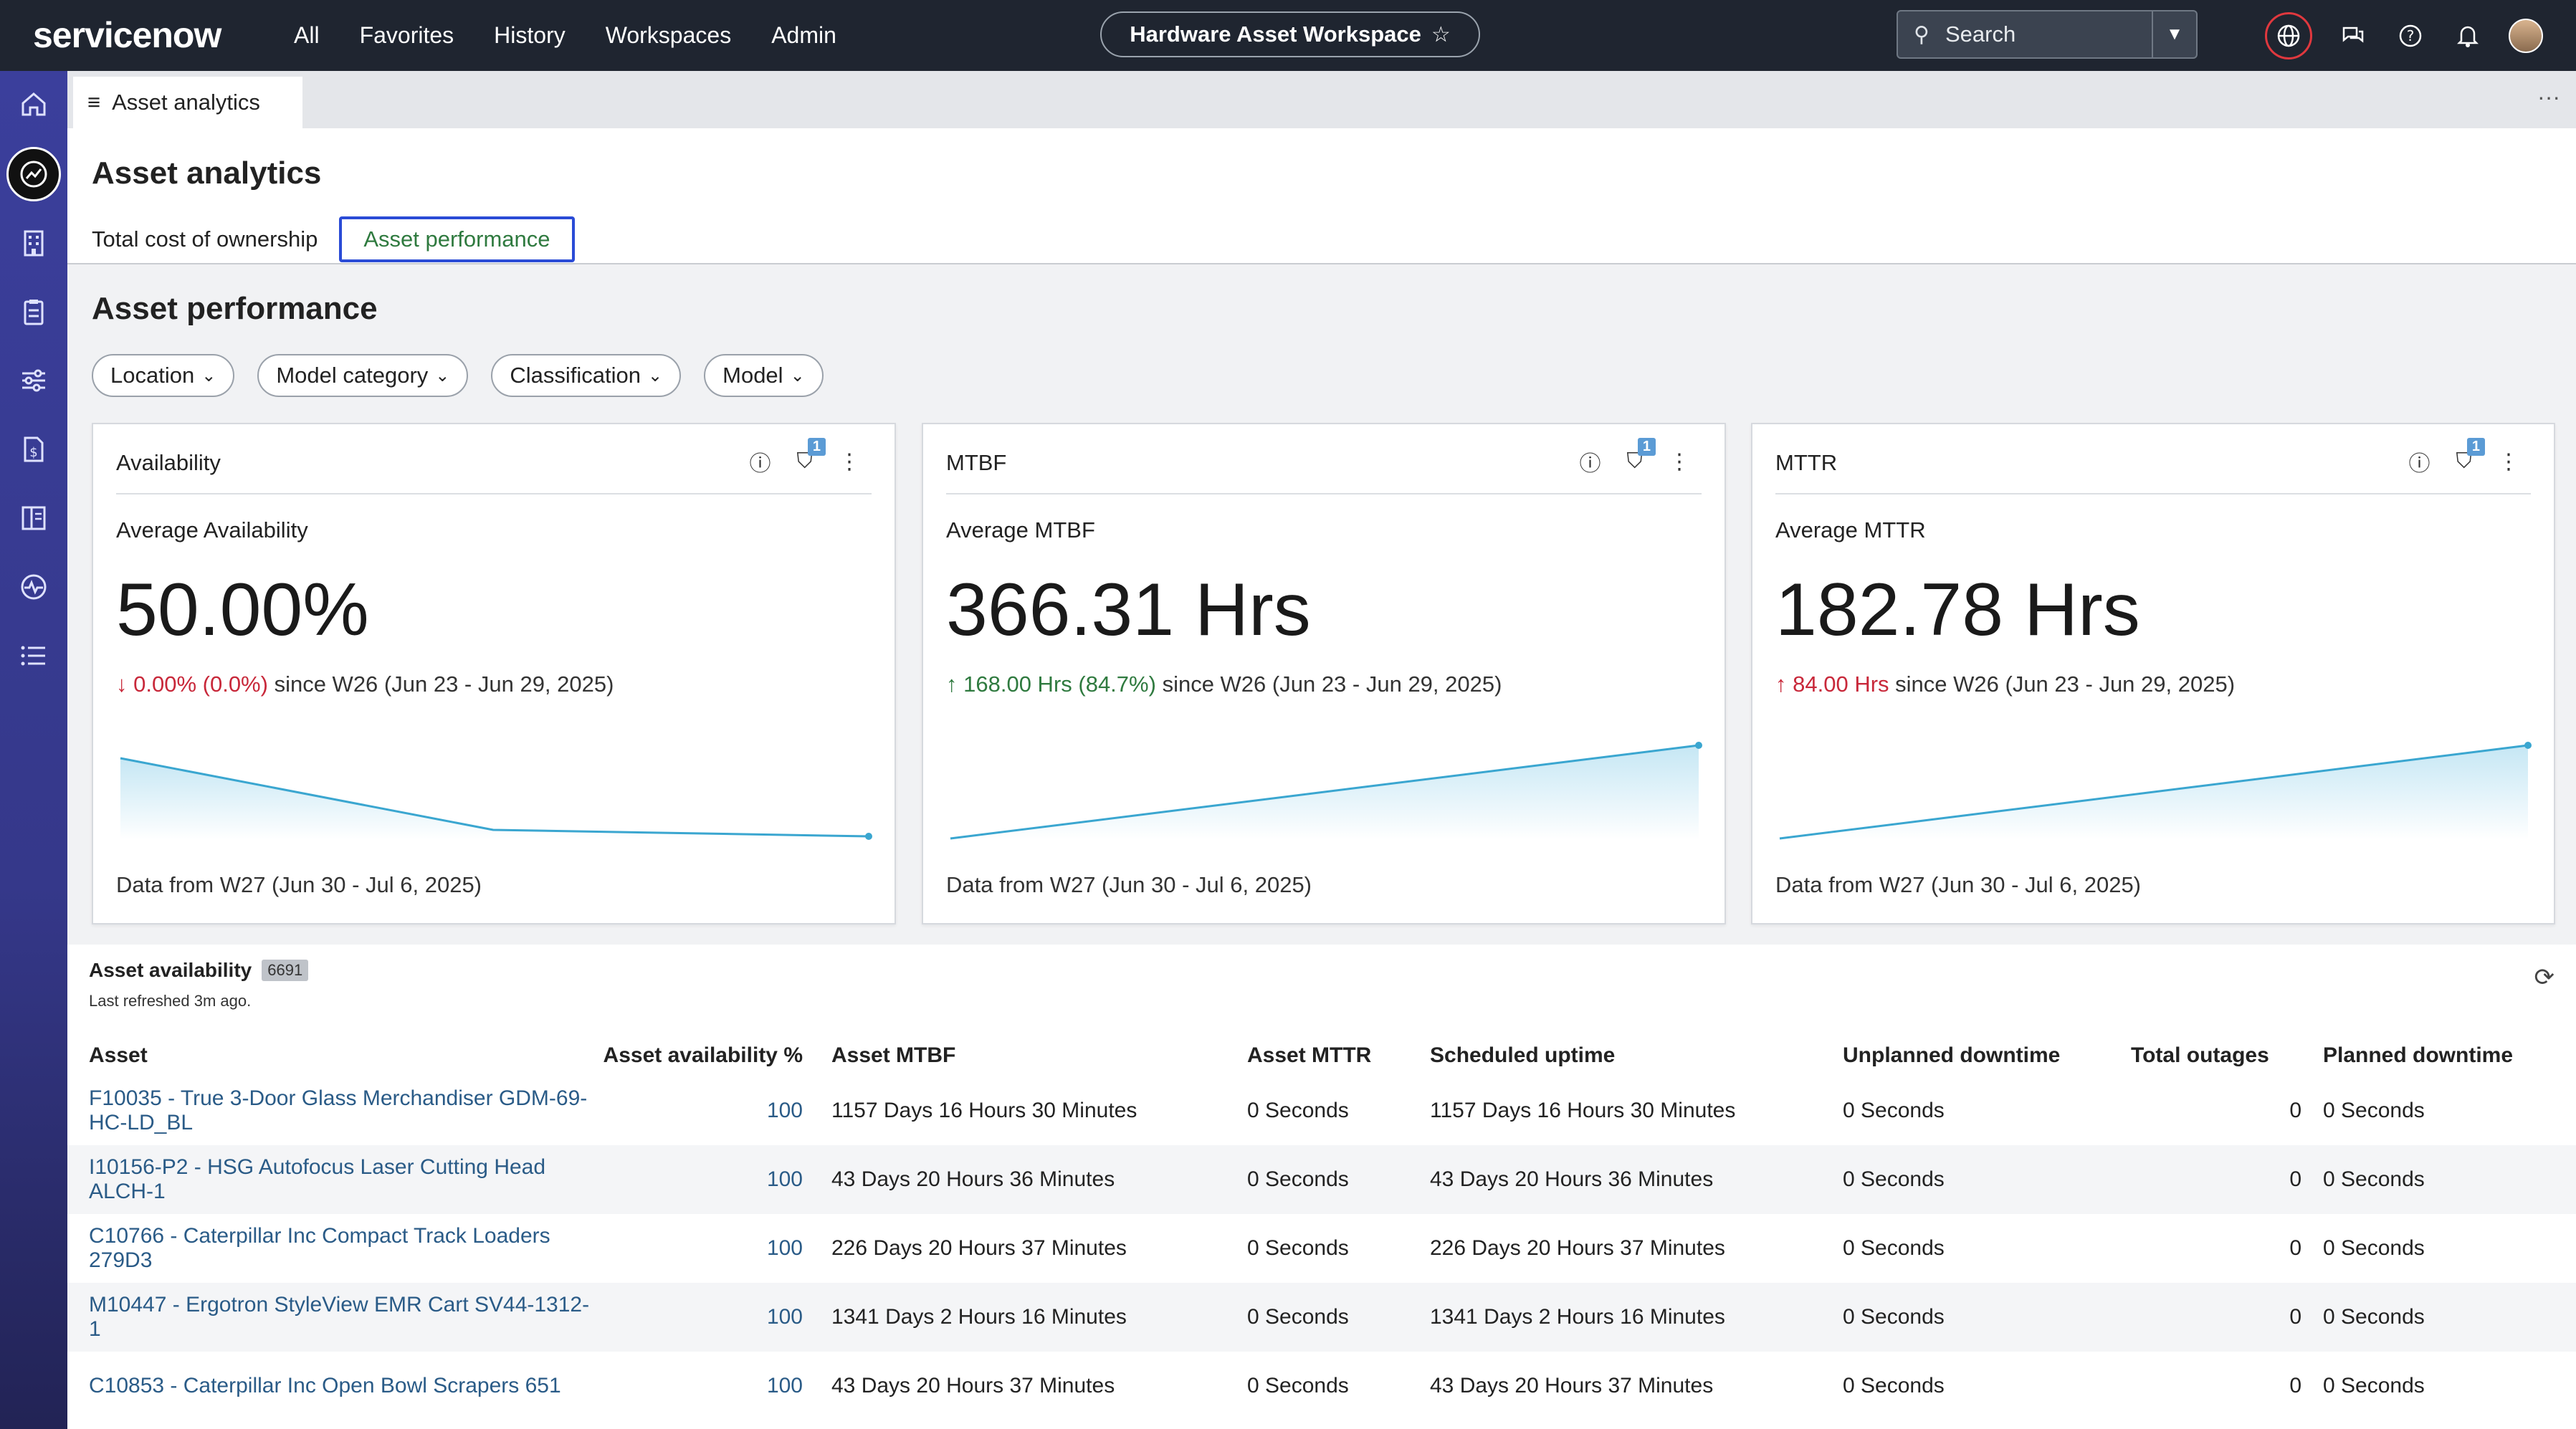  I want to click on arrow-down-icon: ↓, so click(122, 684).